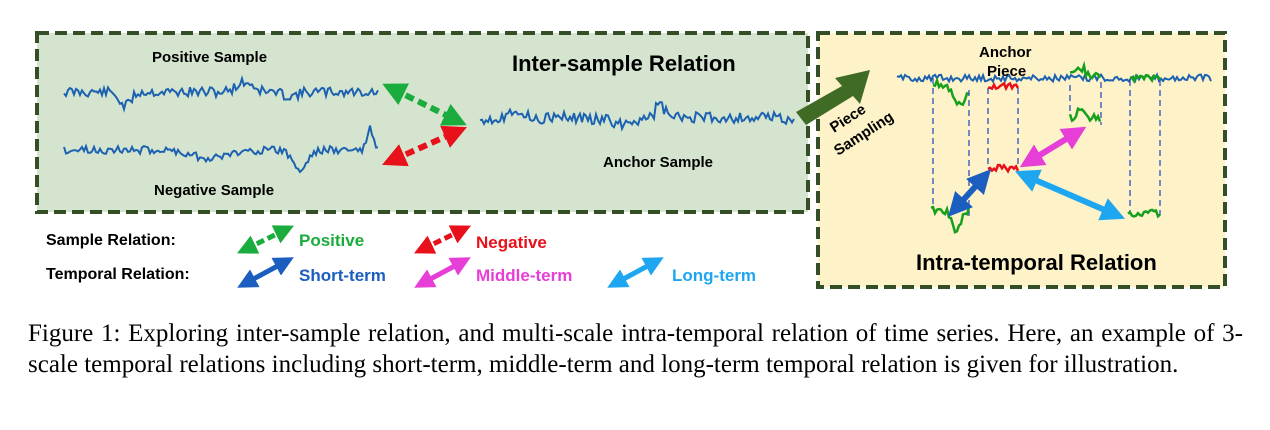  What do you see at coordinates (1003, 86) in the screenshot?
I see `intra-anchor-piece-top` at bounding box center [1003, 86].